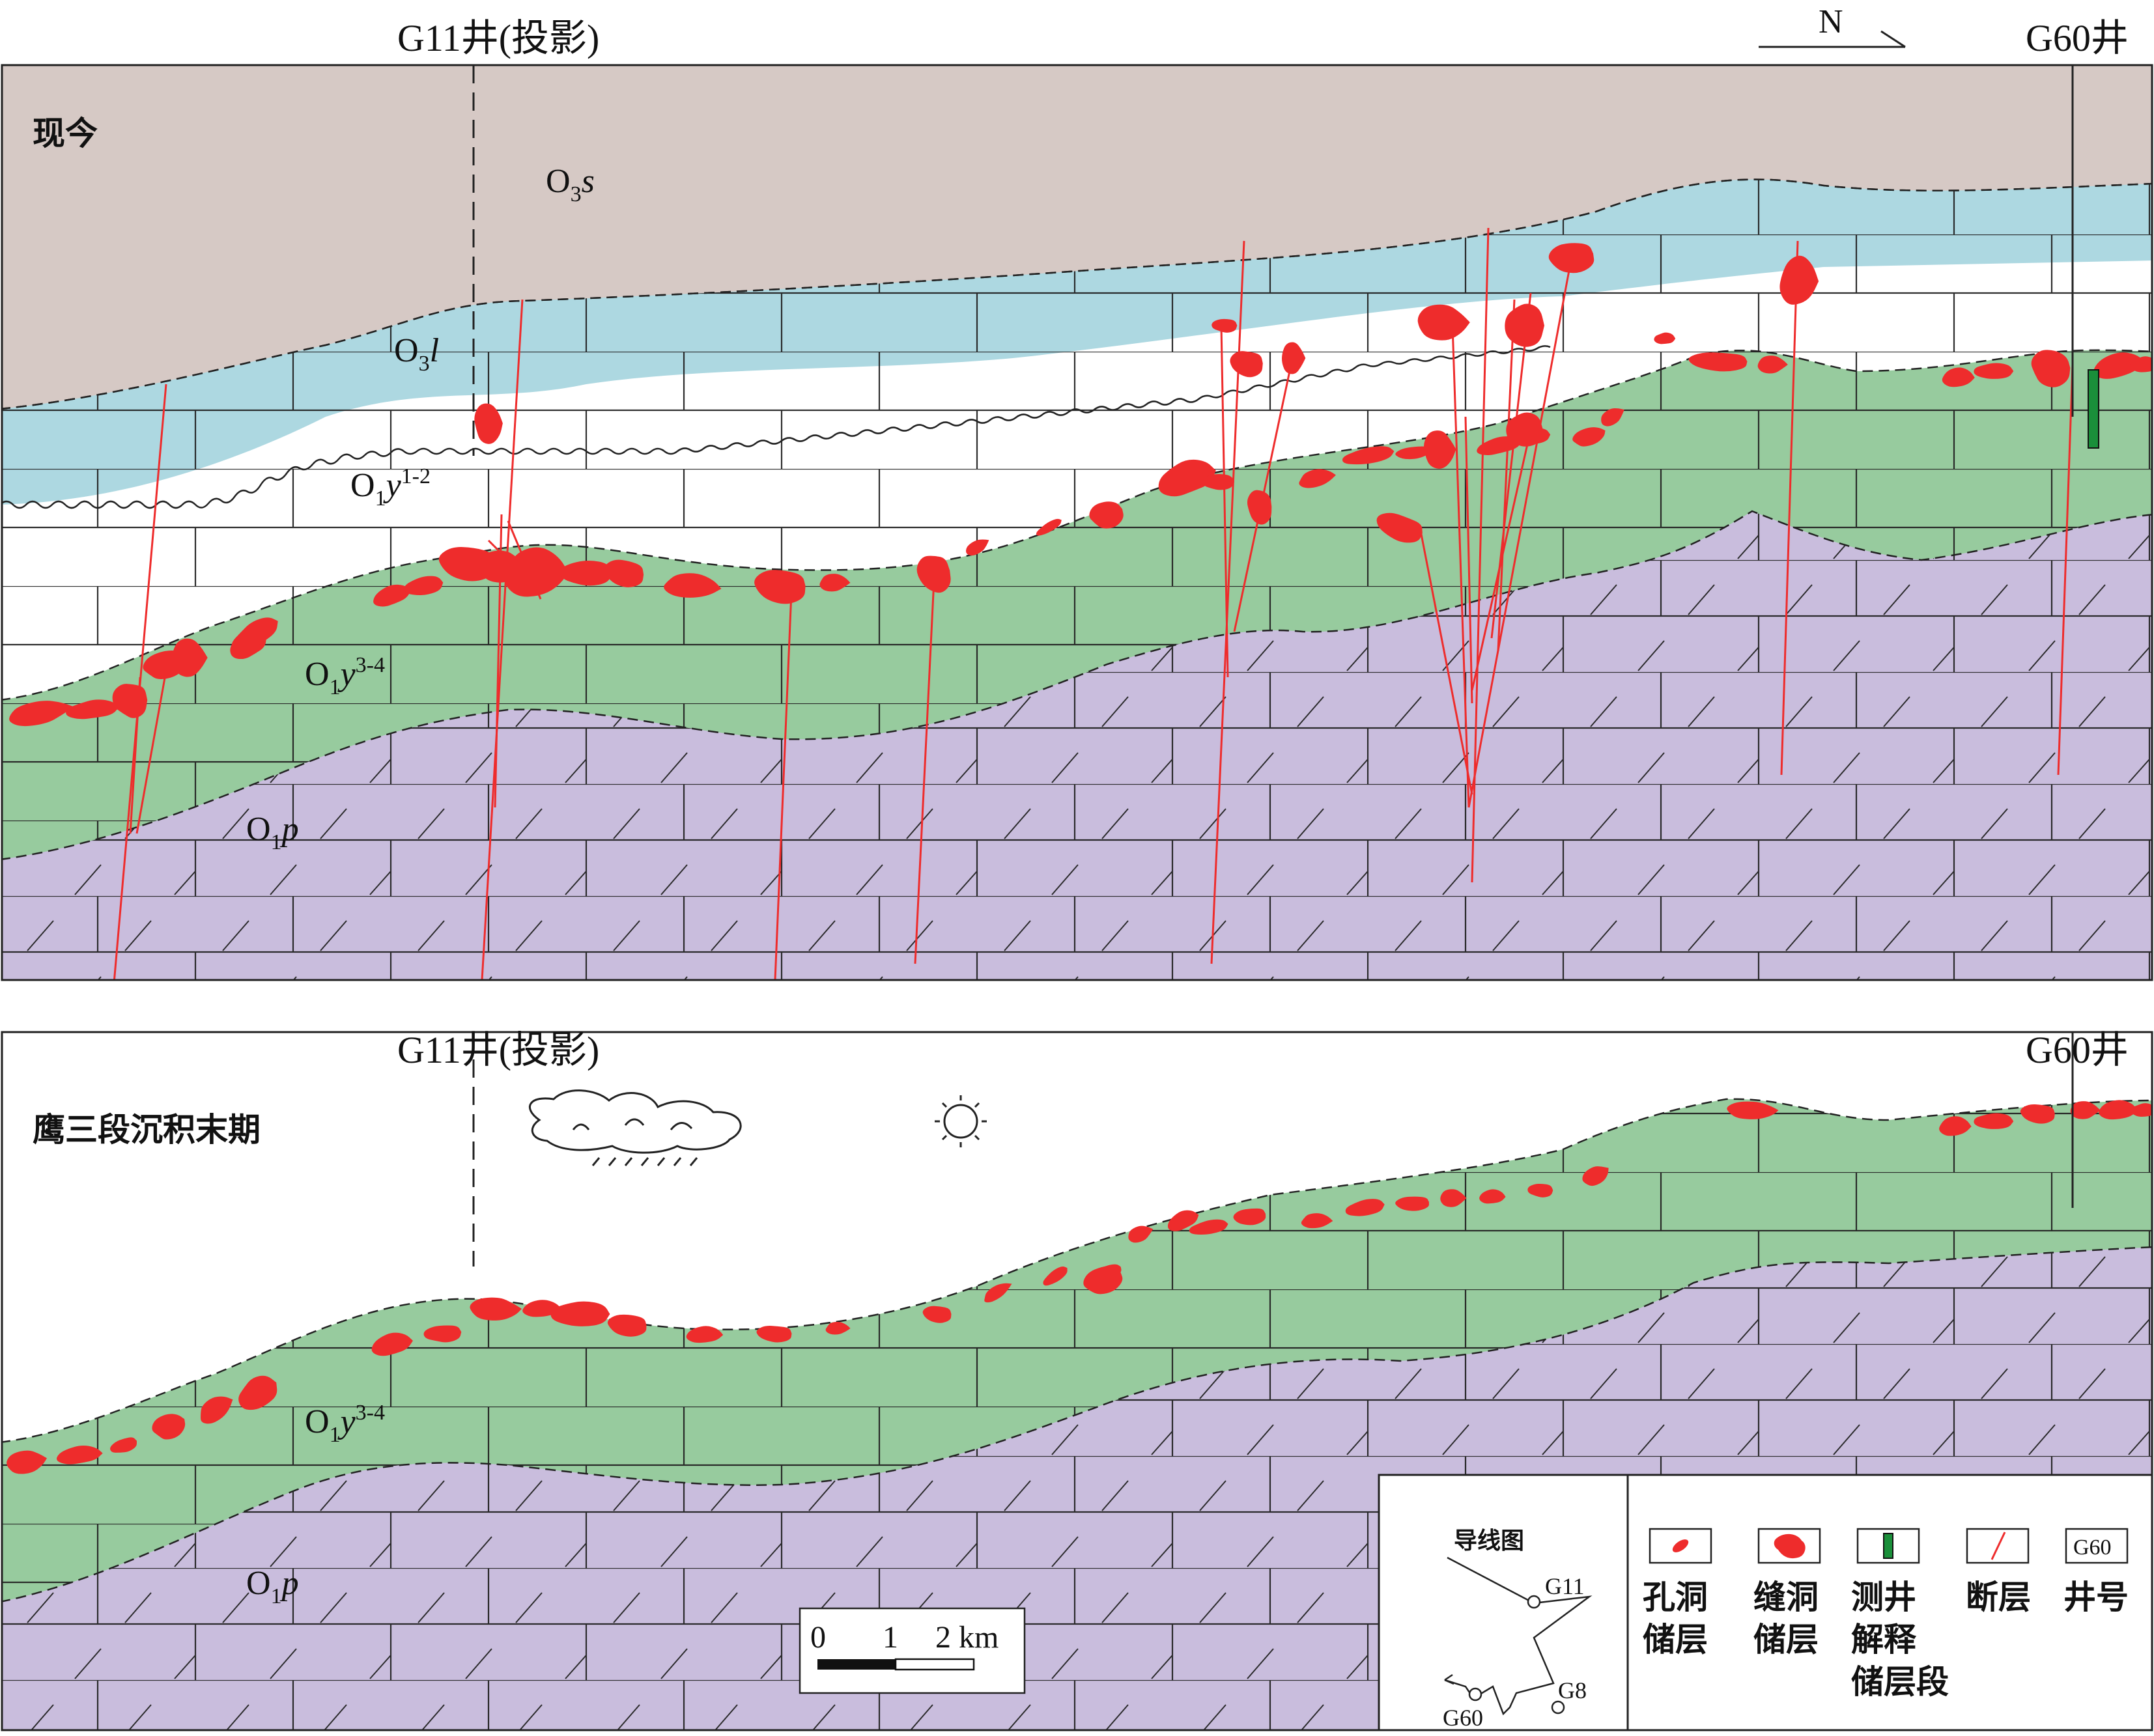 The width and height of the screenshot is (2154, 1736). Describe the element at coordinates (1463, 1718) in the screenshot. I see `traverse-g60: G60` at that location.